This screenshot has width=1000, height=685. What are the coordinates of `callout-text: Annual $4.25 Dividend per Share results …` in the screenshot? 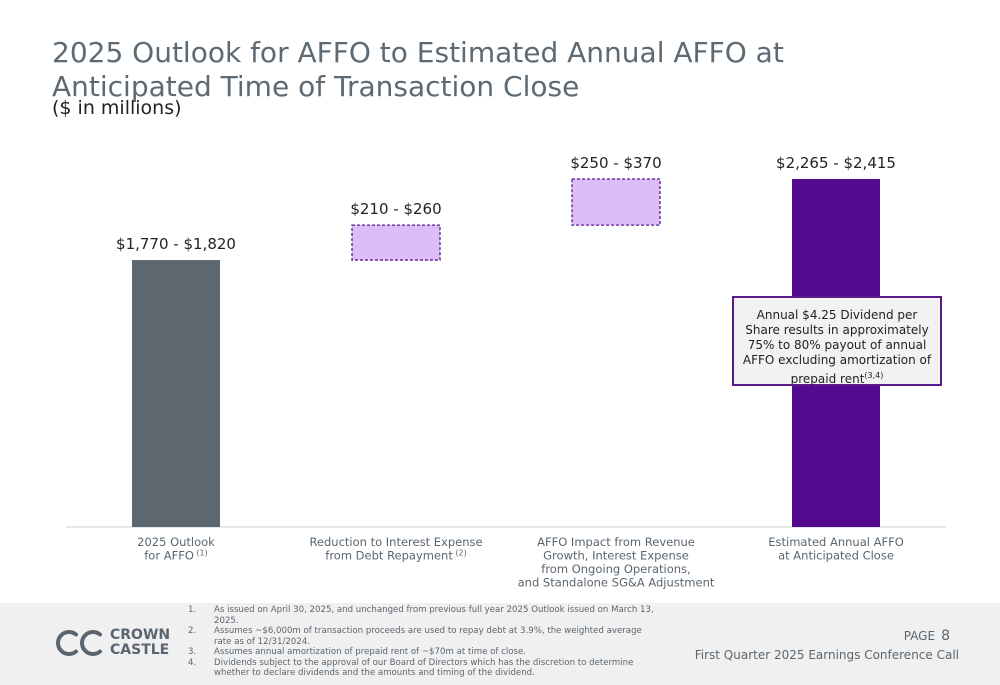 It's located at (837, 347).